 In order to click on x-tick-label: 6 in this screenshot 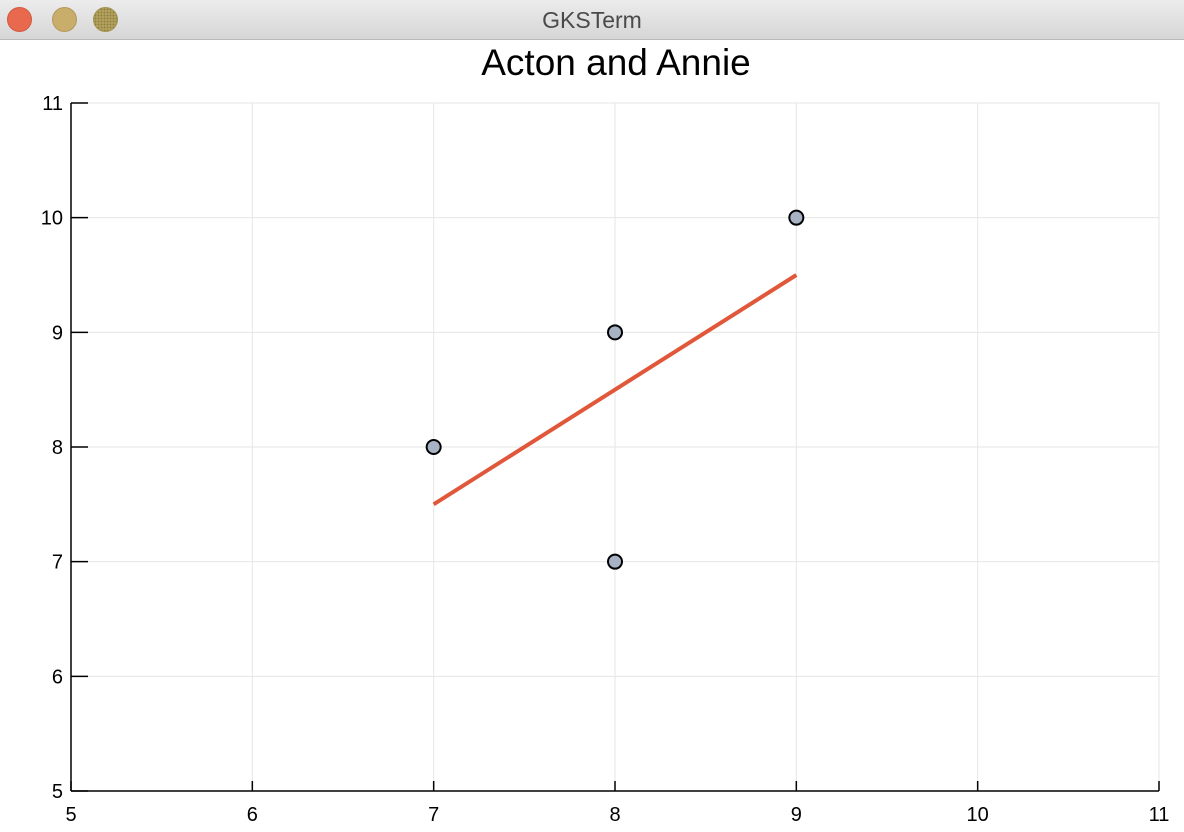, I will do `click(252, 815)`.